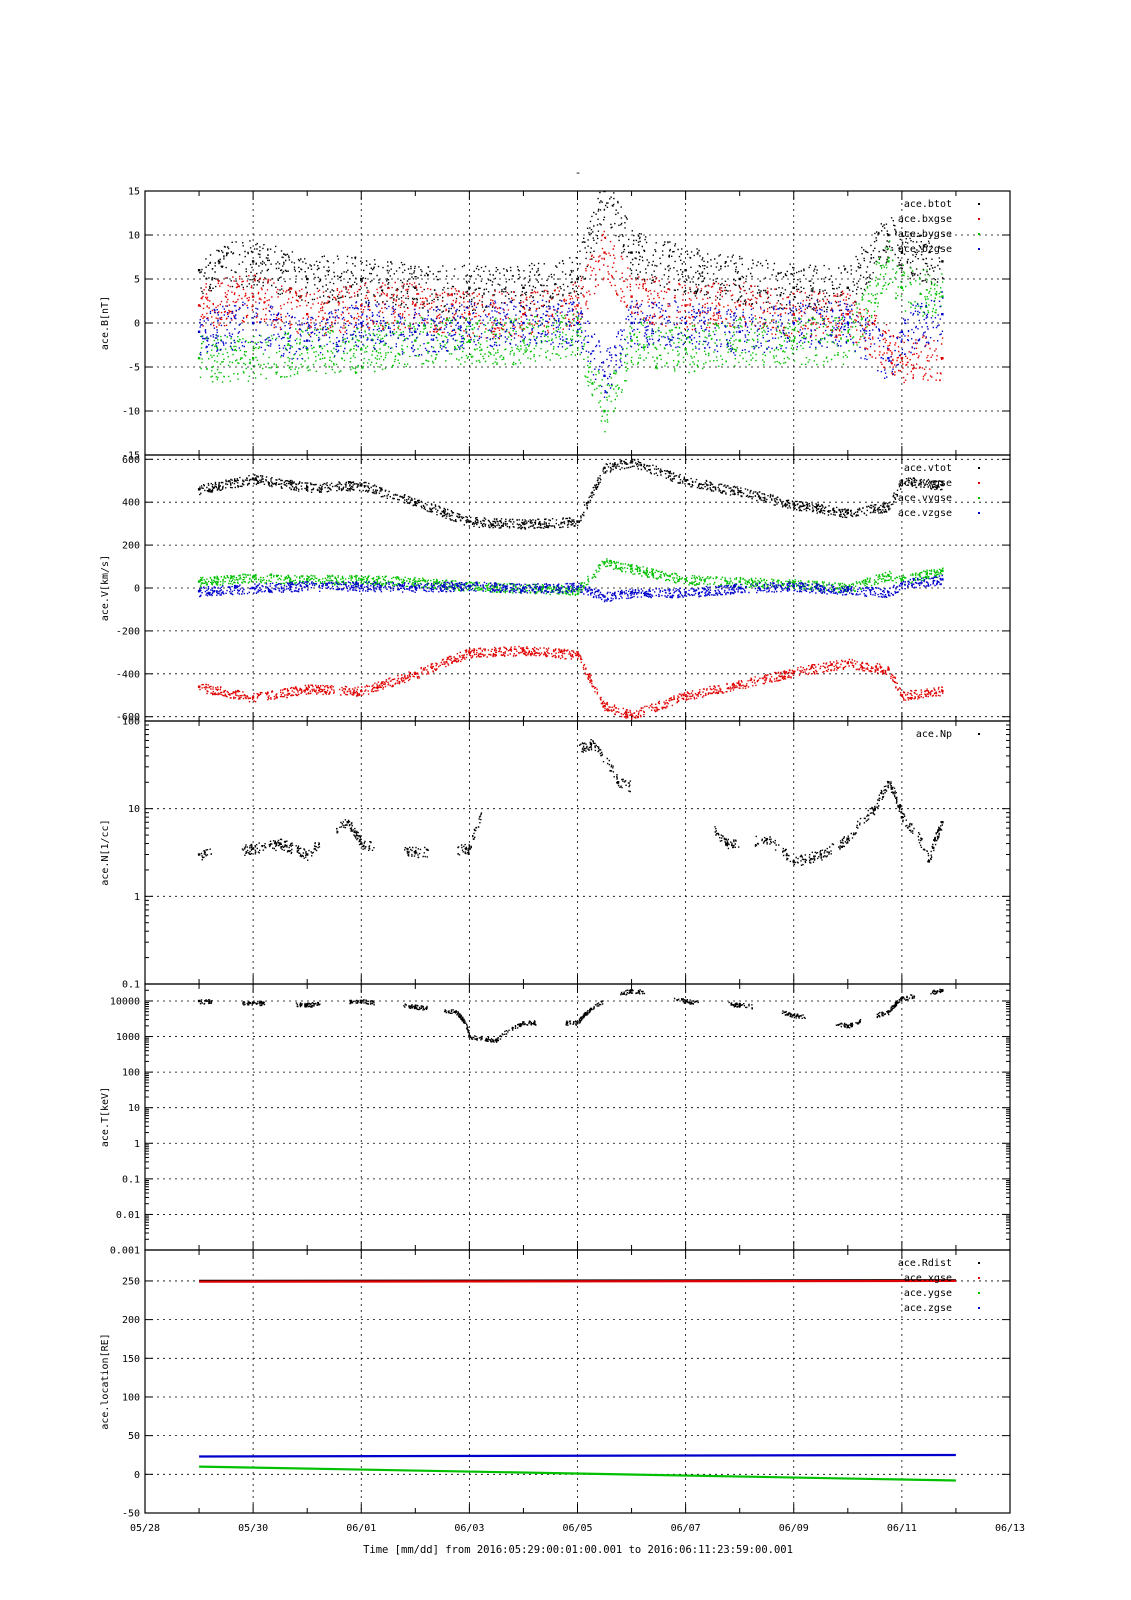 This screenshot has height=1600, width=1131. What do you see at coordinates (577, 1281) in the screenshot?
I see `series-ace-xgse` at bounding box center [577, 1281].